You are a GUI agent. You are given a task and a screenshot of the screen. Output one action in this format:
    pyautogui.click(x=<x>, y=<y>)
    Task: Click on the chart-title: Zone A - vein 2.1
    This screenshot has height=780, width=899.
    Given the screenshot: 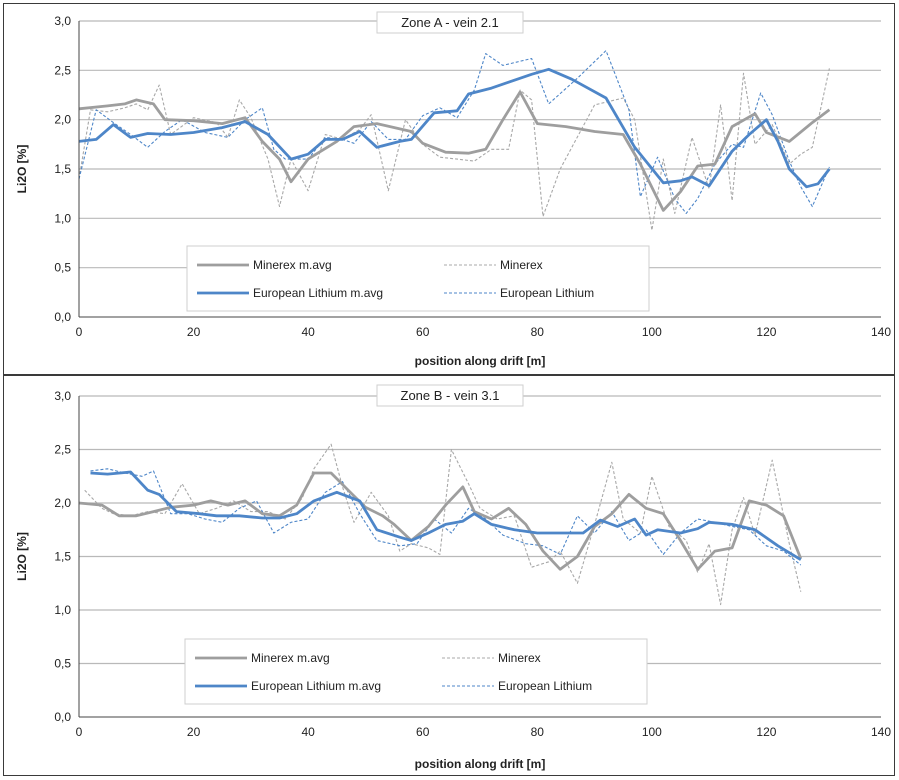 What is the action you would take?
    pyautogui.click(x=450, y=22)
    